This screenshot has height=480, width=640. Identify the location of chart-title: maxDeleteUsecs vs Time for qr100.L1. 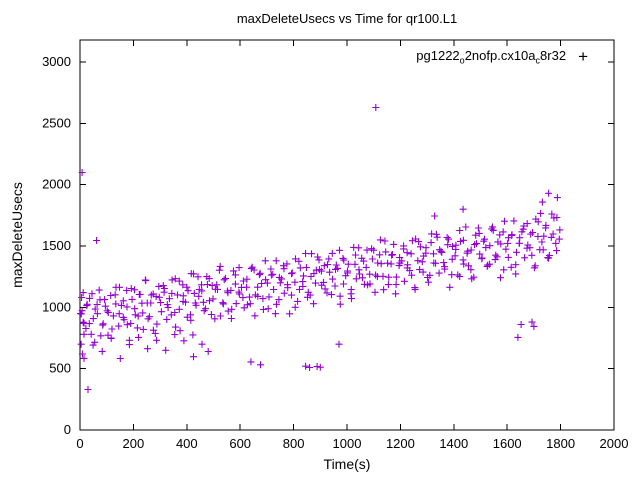
(347, 18).